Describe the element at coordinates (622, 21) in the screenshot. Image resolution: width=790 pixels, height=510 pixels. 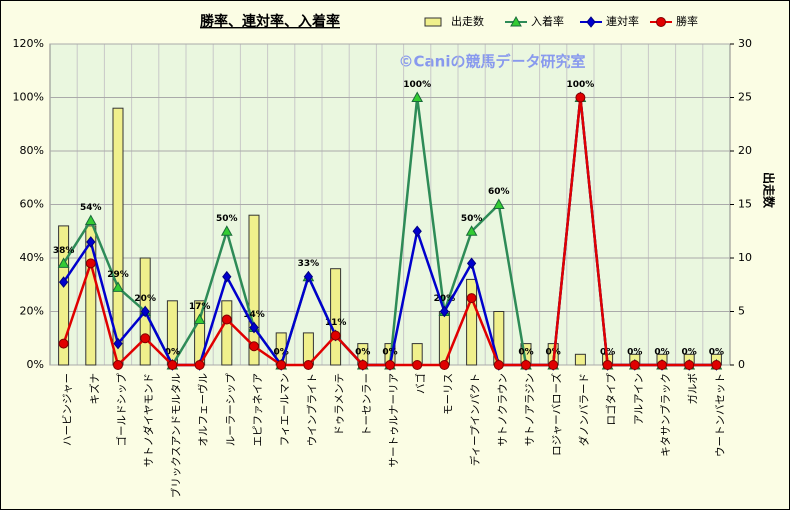
I see `legend-label: 連対率` at that location.